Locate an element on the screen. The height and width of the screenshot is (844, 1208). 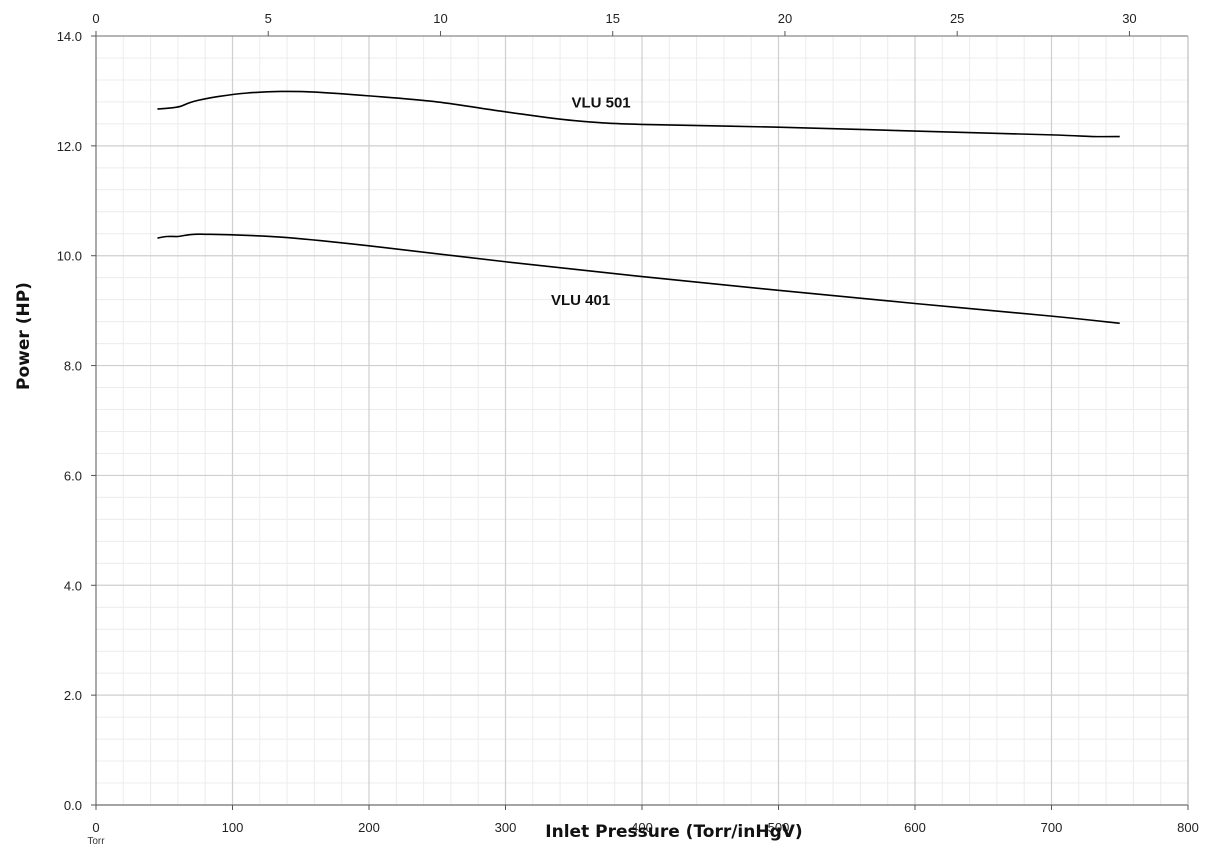
x2-tick-label: 0 is located at coordinates (95, 18).